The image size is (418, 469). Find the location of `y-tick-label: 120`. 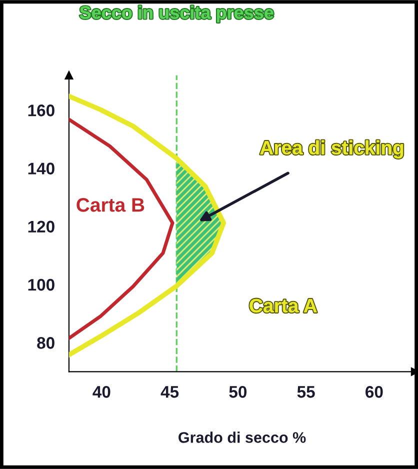

y-tick-label: 120 is located at coordinates (41, 226).